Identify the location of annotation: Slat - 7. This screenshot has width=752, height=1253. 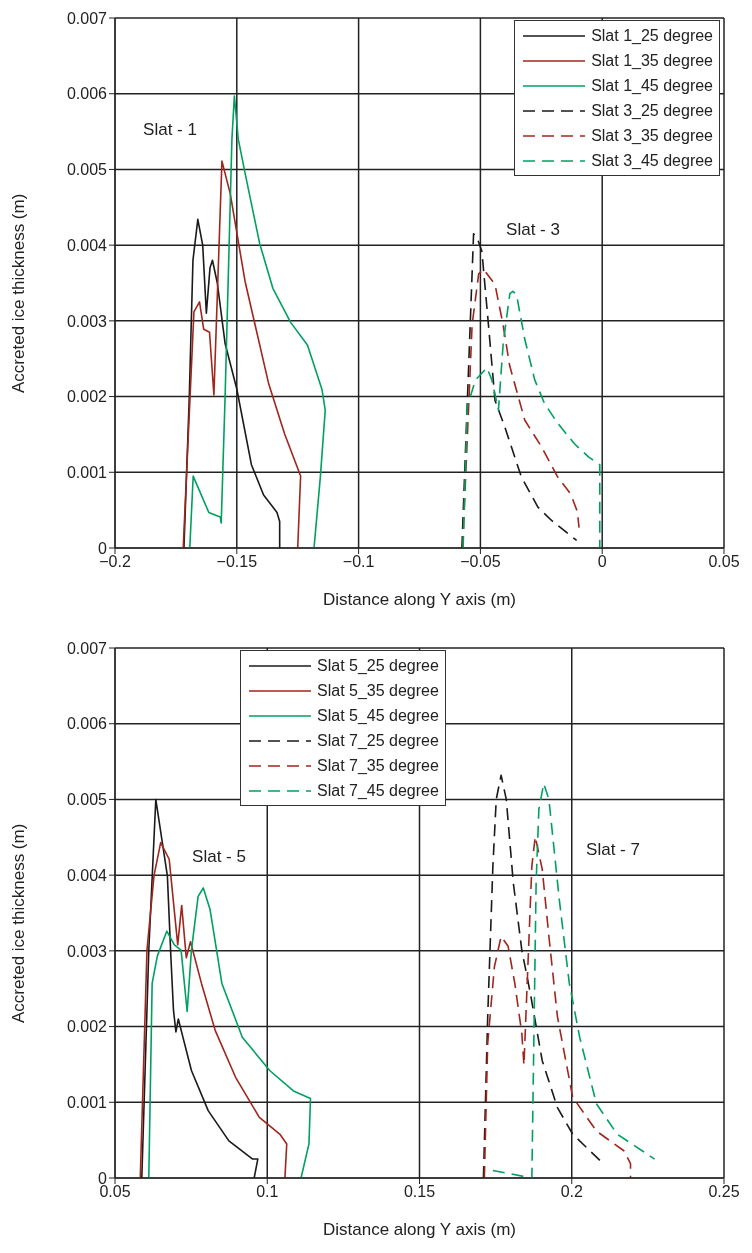
(613, 850).